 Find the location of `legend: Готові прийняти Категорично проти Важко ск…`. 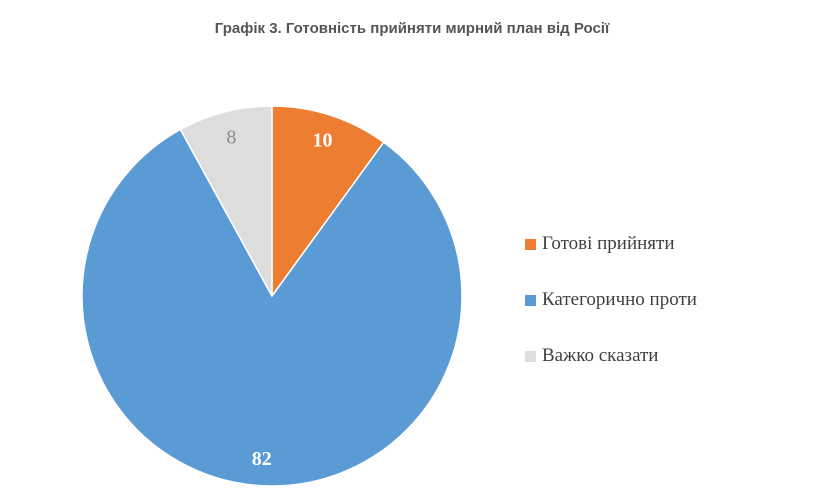

legend: Готові прийняти Категорично проти Важко ск… is located at coordinates (611, 316).